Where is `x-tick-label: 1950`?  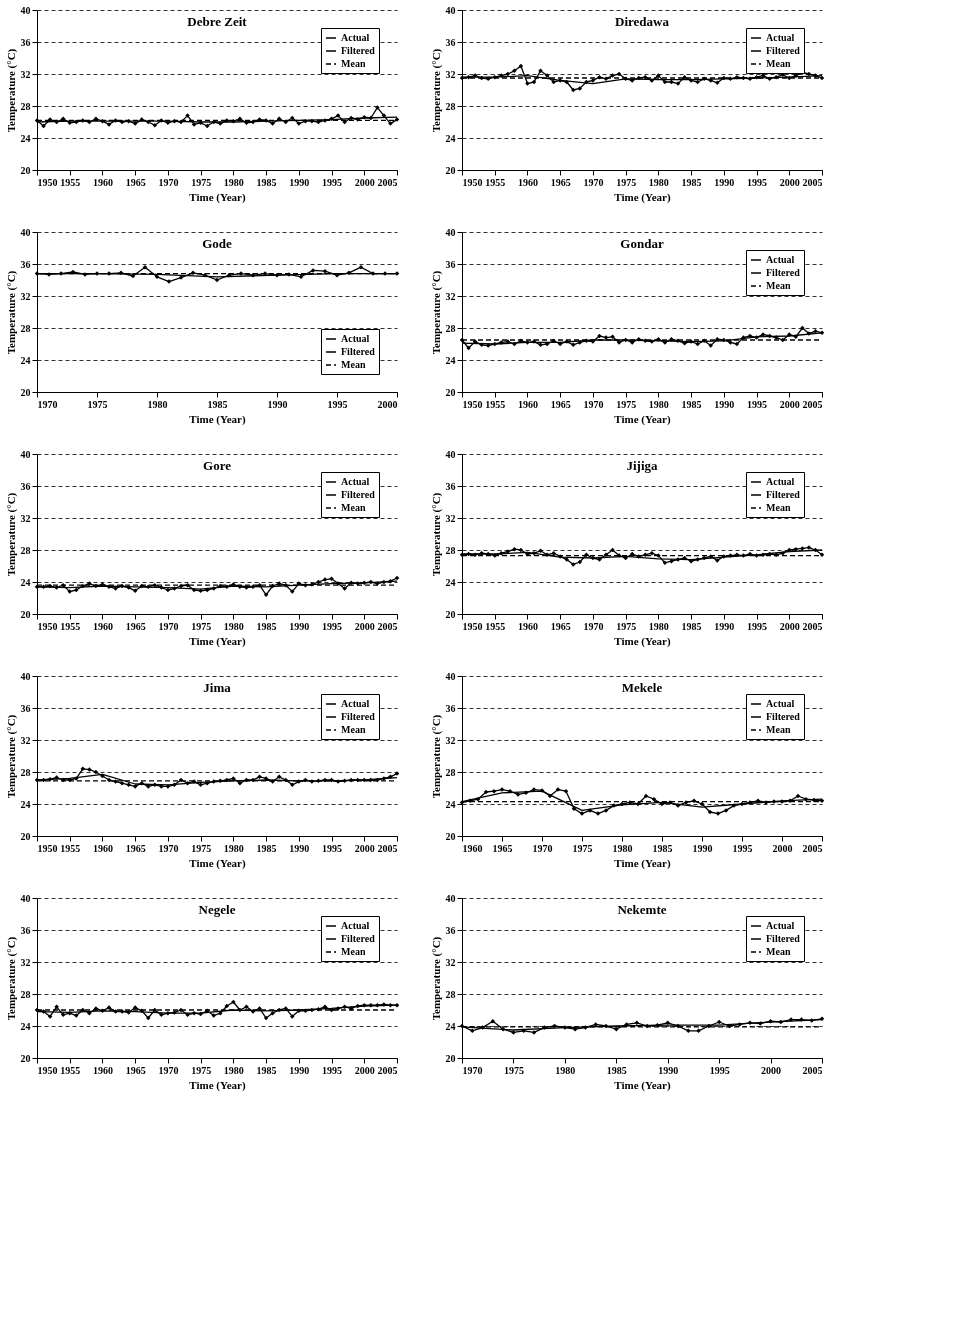 x-tick-label: 1950 is located at coordinates (47, 1070).